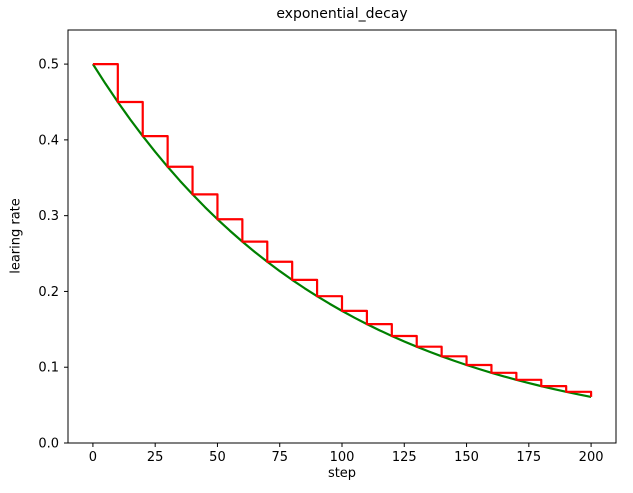 The image size is (633, 493). What do you see at coordinates (466, 457) in the screenshot?
I see `x-tick-label: 150` at bounding box center [466, 457].